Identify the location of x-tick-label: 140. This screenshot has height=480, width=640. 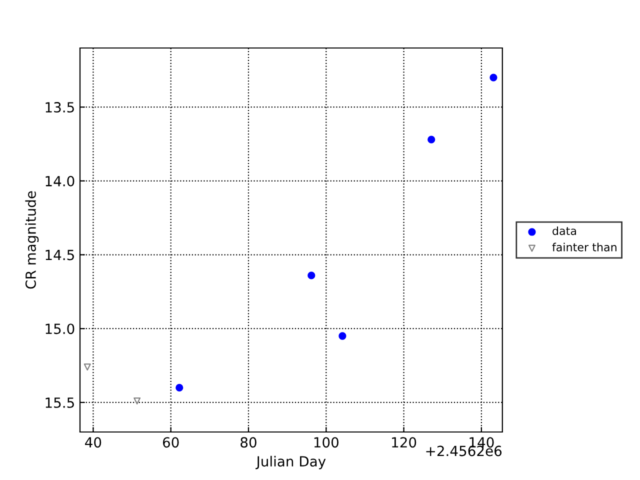
(482, 442).